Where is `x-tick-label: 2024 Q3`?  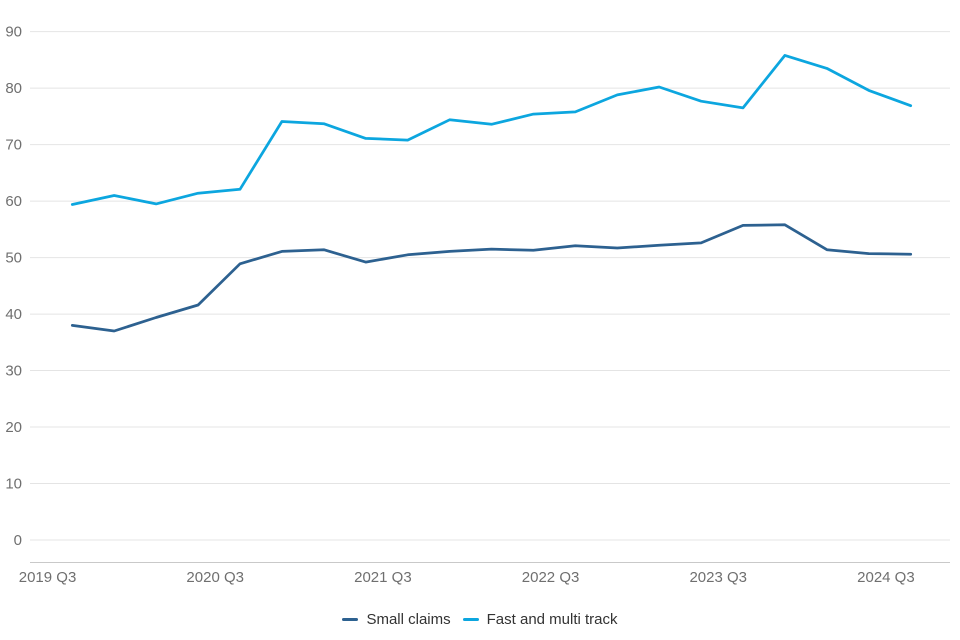 x-tick-label: 2024 Q3 is located at coordinates (886, 577).